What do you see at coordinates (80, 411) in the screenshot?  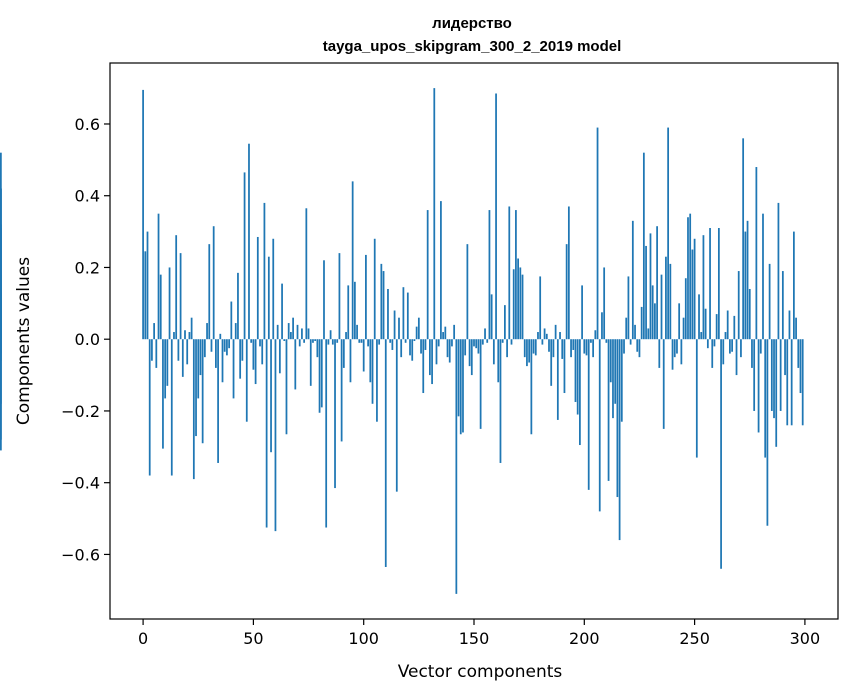 I see `y-tick-label: −0.2` at bounding box center [80, 411].